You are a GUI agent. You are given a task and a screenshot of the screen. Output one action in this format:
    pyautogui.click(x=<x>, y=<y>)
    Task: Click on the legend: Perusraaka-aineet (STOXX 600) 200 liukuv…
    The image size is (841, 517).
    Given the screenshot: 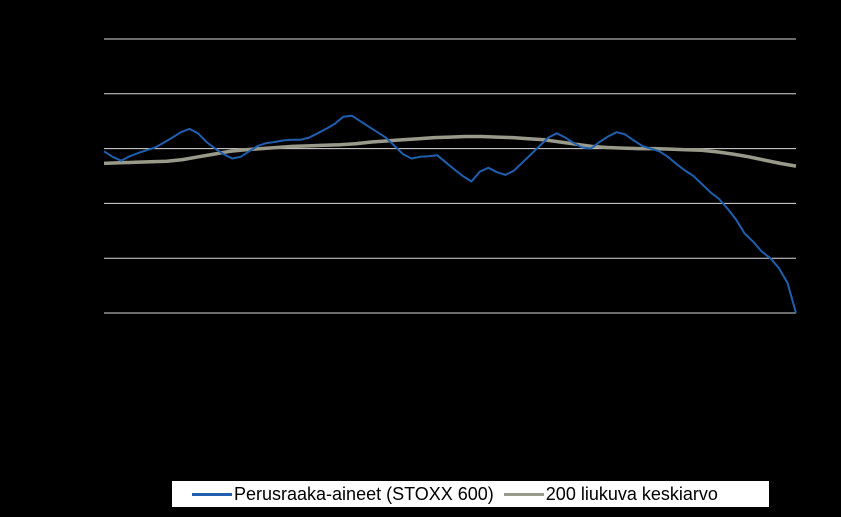 What is the action you would take?
    pyautogui.click(x=470, y=494)
    